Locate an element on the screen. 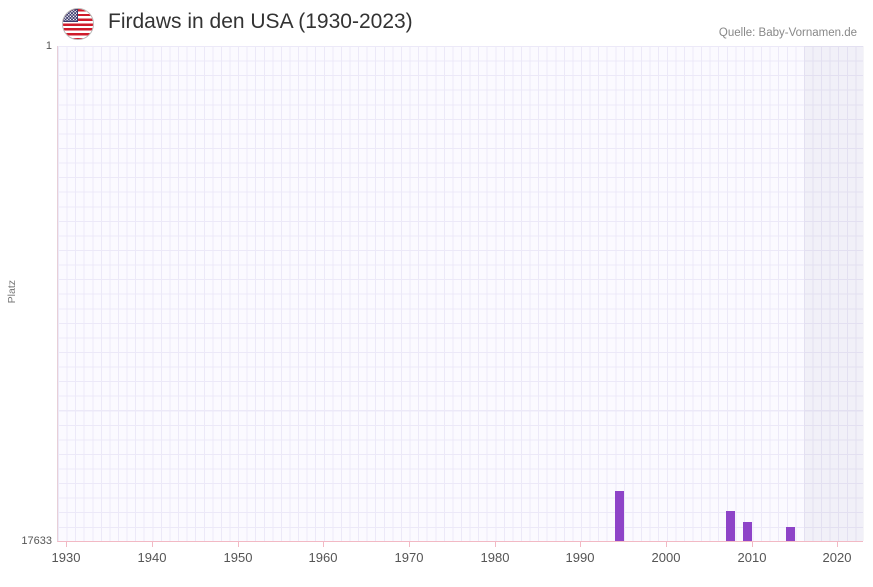 This screenshot has height=587, width=873. bar-2019 is located at coordinates (790, 534).